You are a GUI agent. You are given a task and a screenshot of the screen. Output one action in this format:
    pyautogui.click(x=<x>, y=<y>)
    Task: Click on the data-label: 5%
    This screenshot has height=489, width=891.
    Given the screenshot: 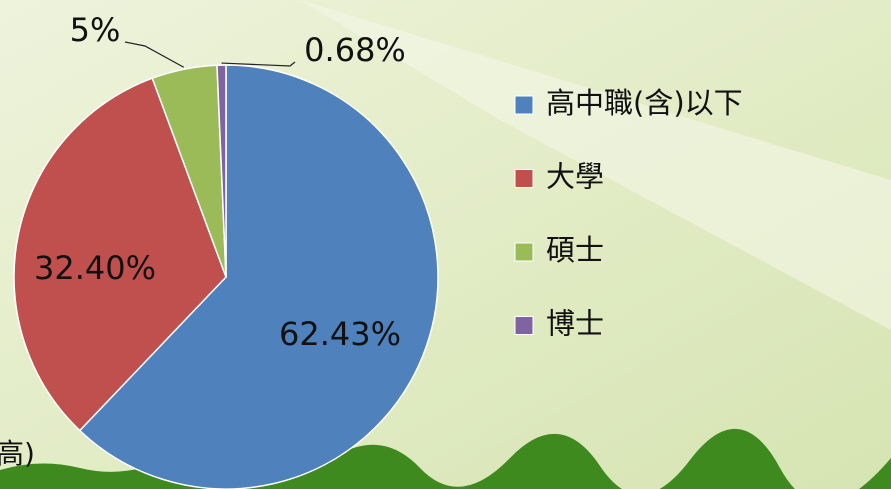 What is the action you would take?
    pyautogui.click(x=95, y=30)
    